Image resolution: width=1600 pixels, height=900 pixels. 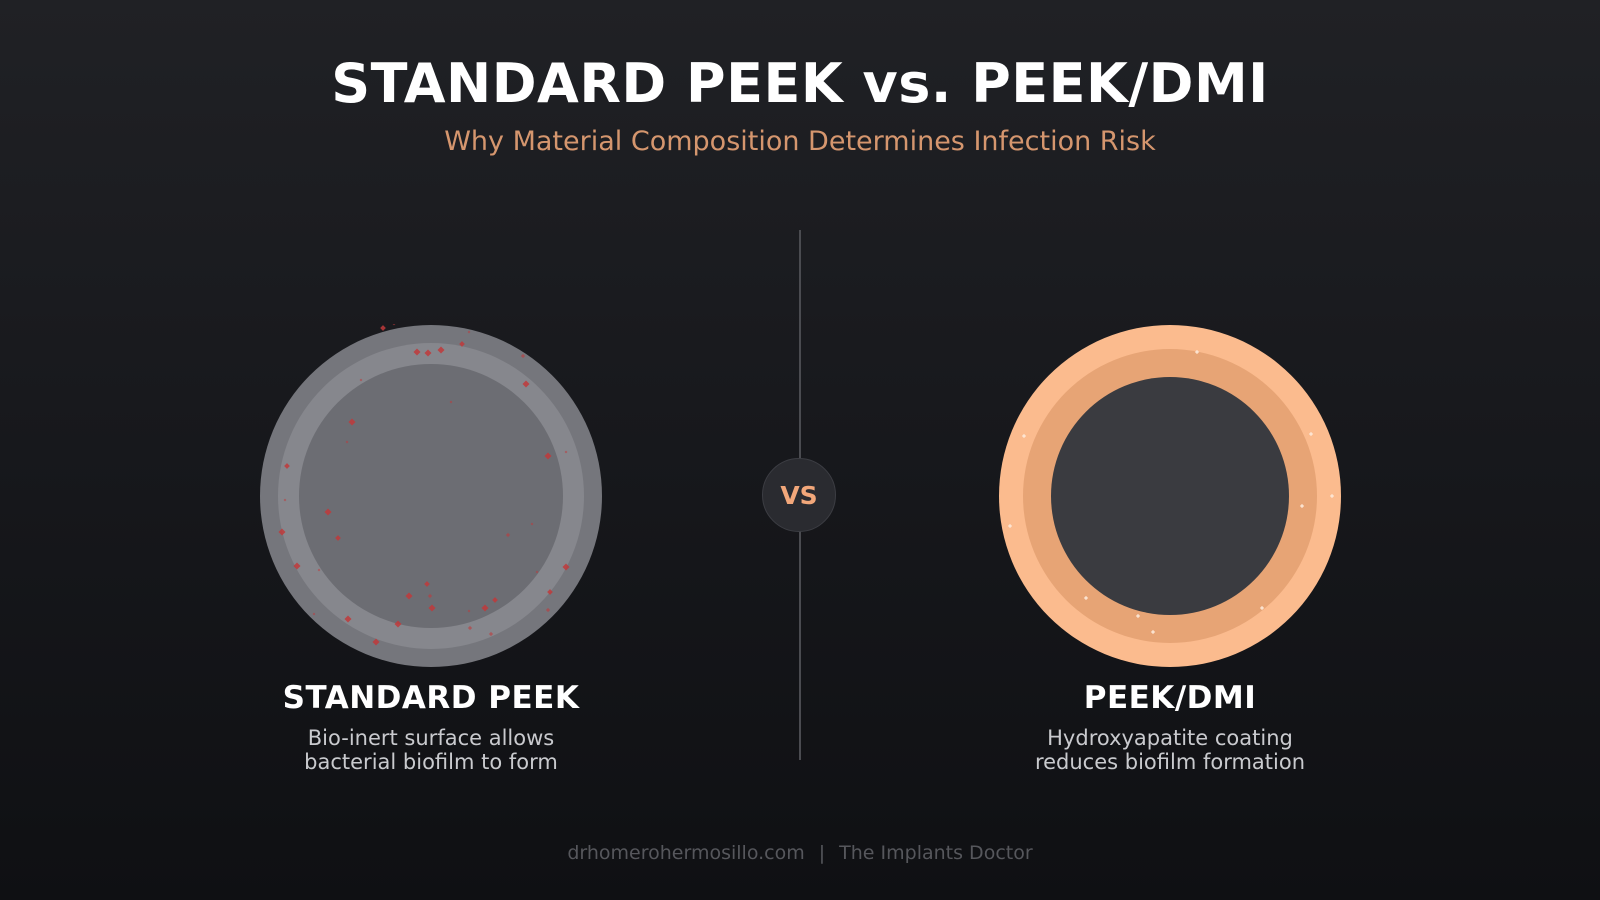 I want to click on standard-peek-core, so click(x=431, y=496).